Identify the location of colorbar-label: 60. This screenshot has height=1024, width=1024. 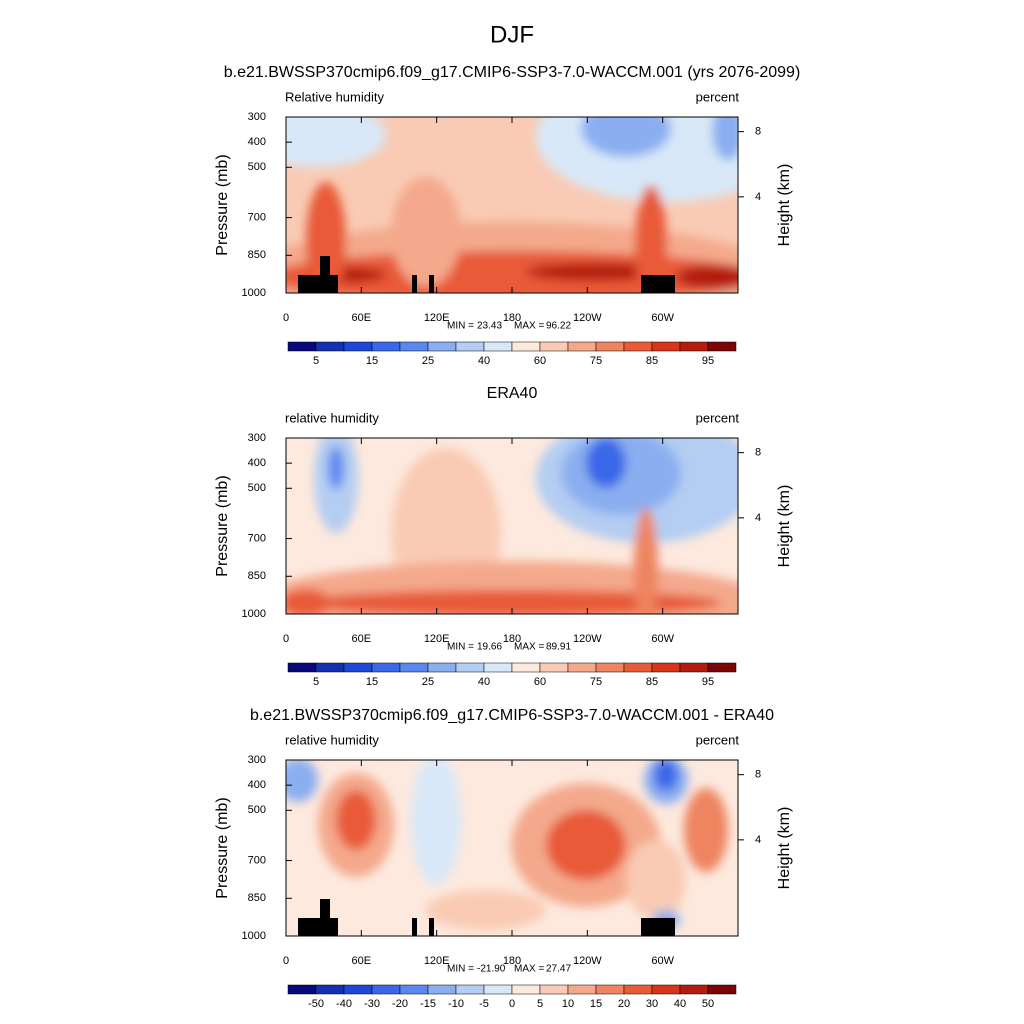
(540, 361).